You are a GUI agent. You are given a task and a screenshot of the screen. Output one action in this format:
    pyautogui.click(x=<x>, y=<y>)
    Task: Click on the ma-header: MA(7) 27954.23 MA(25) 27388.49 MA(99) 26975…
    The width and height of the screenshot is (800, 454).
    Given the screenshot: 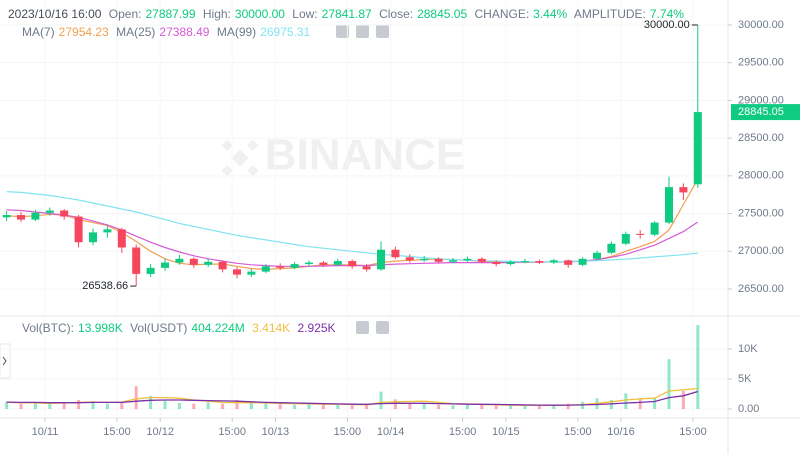 What is the action you would take?
    pyautogui.click(x=168, y=32)
    